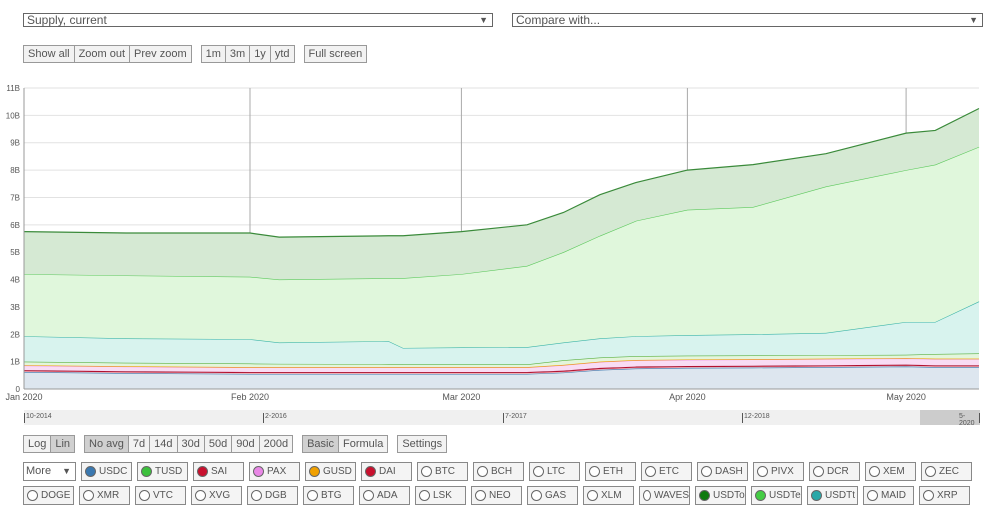 The height and width of the screenshot is (509, 991). What do you see at coordinates (216, 495) in the screenshot?
I see `coin-toggle-xvg: XVG` at bounding box center [216, 495].